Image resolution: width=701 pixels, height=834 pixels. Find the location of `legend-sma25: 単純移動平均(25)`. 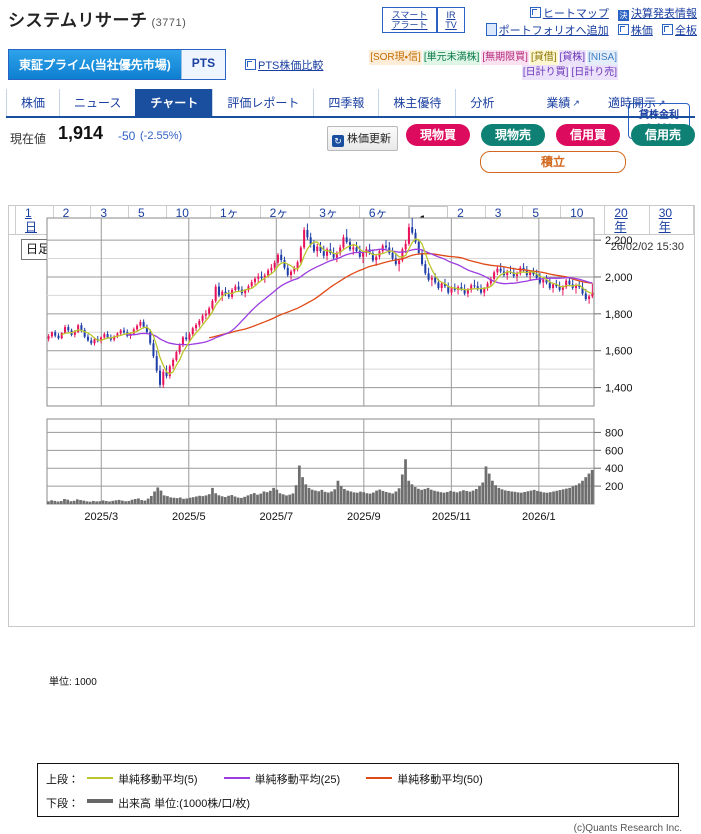

legend-sma25: 単純移動平均(25) is located at coordinates (280, 779).